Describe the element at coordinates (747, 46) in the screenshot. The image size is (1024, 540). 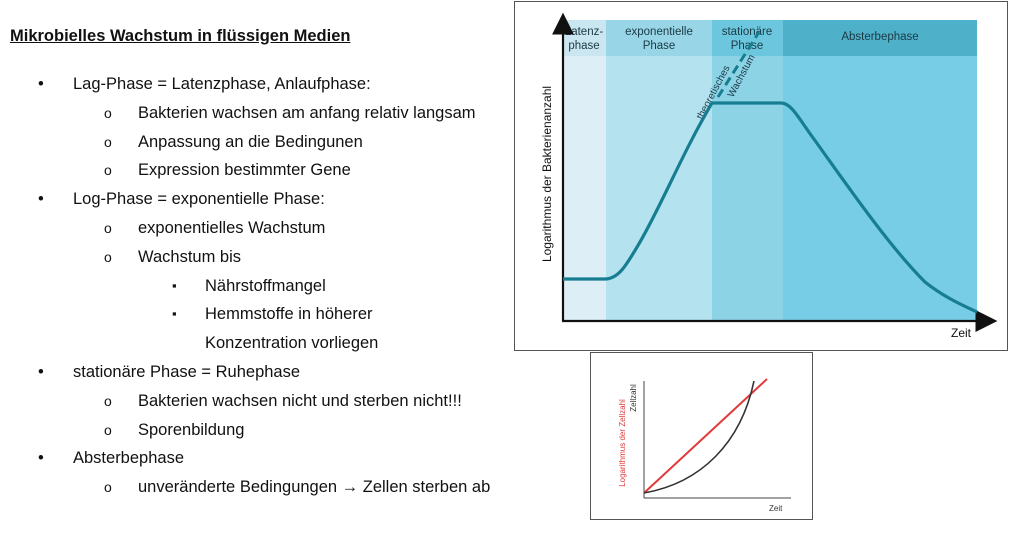
I see `phase-label-stationary-2: Phase` at that location.